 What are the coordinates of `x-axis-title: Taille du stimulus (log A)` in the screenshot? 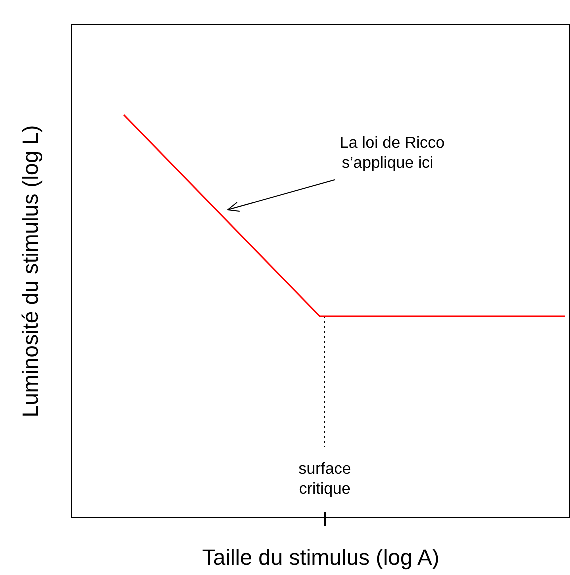 It's located at (321, 557).